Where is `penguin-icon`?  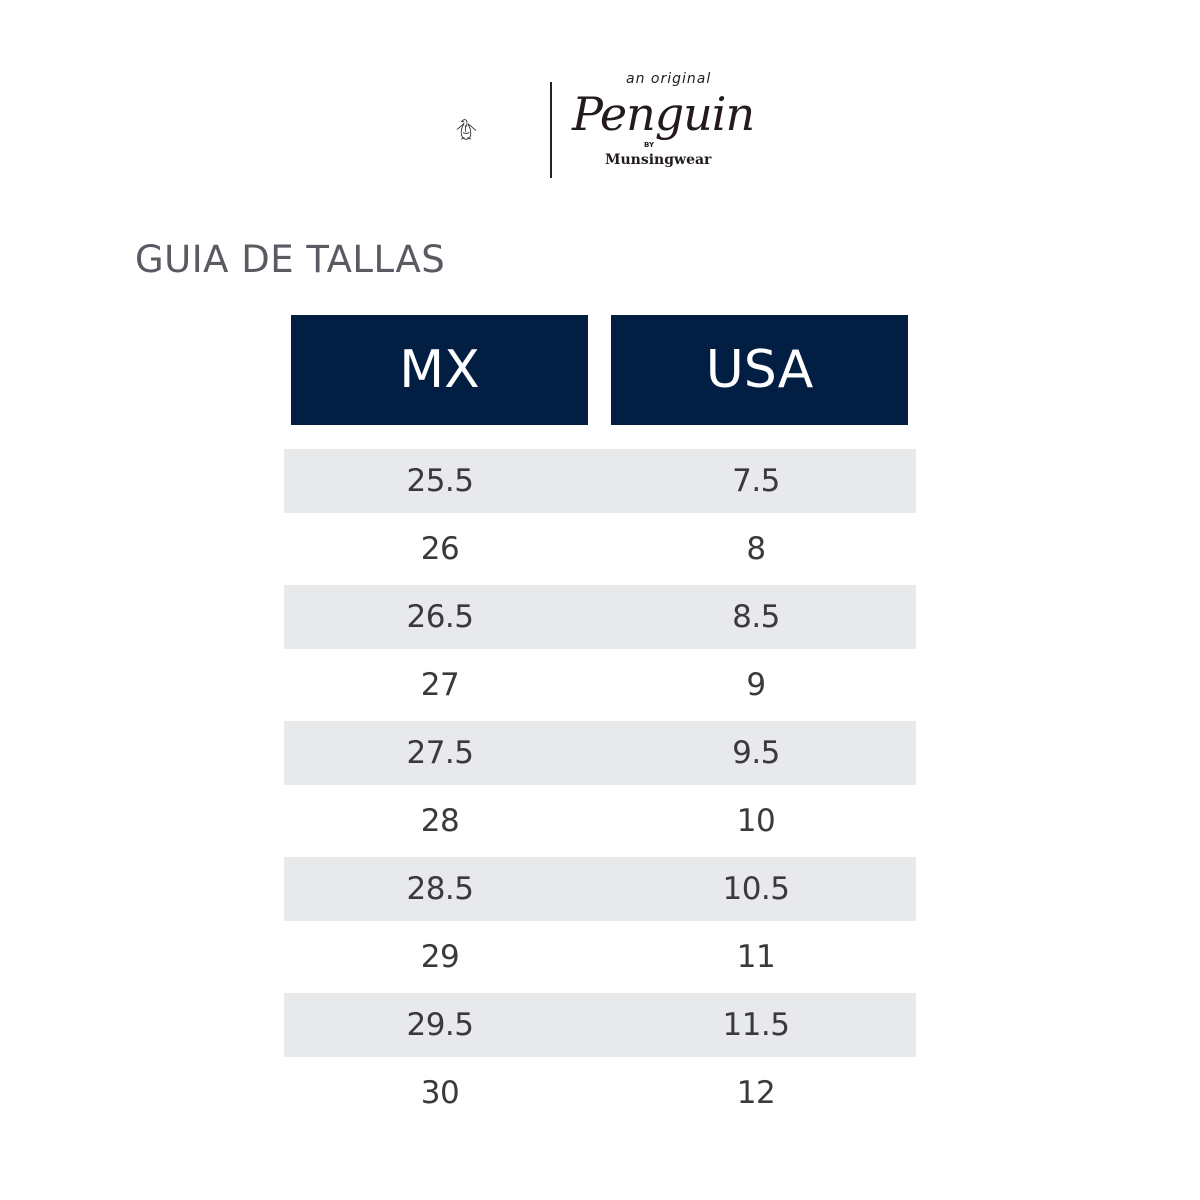
penguin-icon is located at coordinates (466, 129).